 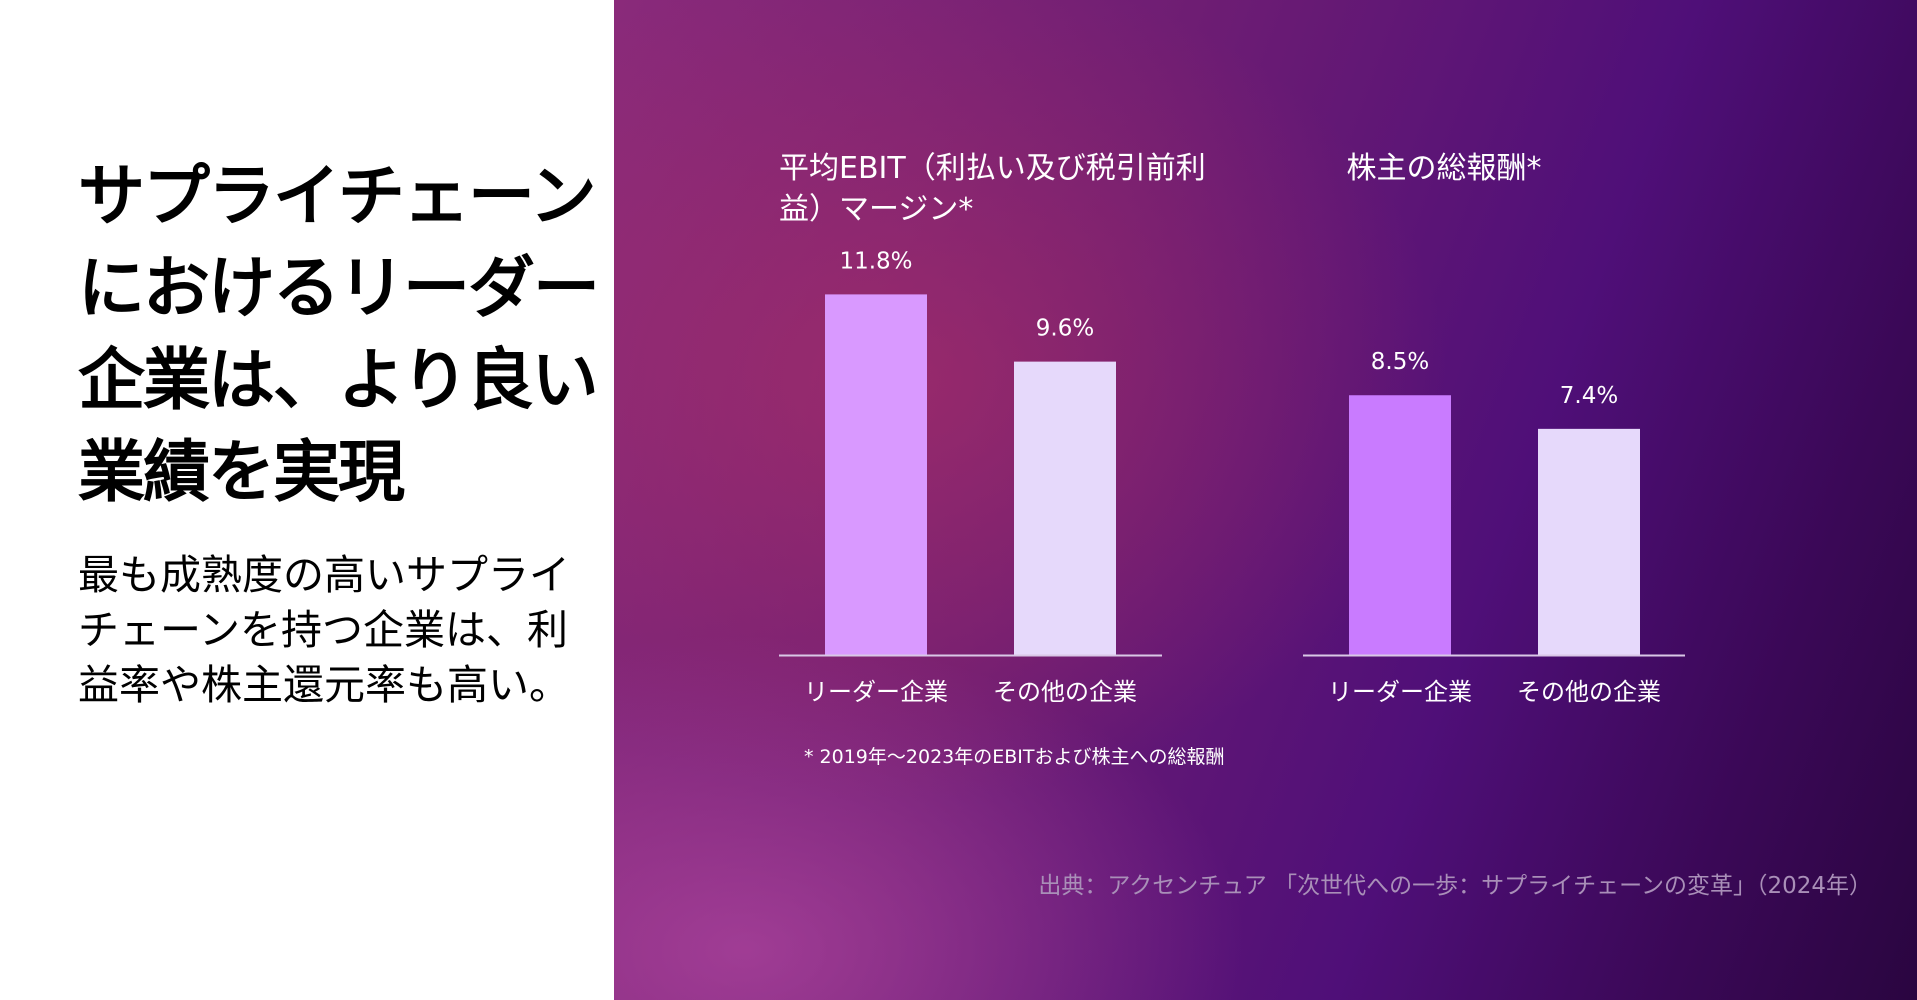 I want to click on ebit-bar-other, so click(x=1065, y=508).